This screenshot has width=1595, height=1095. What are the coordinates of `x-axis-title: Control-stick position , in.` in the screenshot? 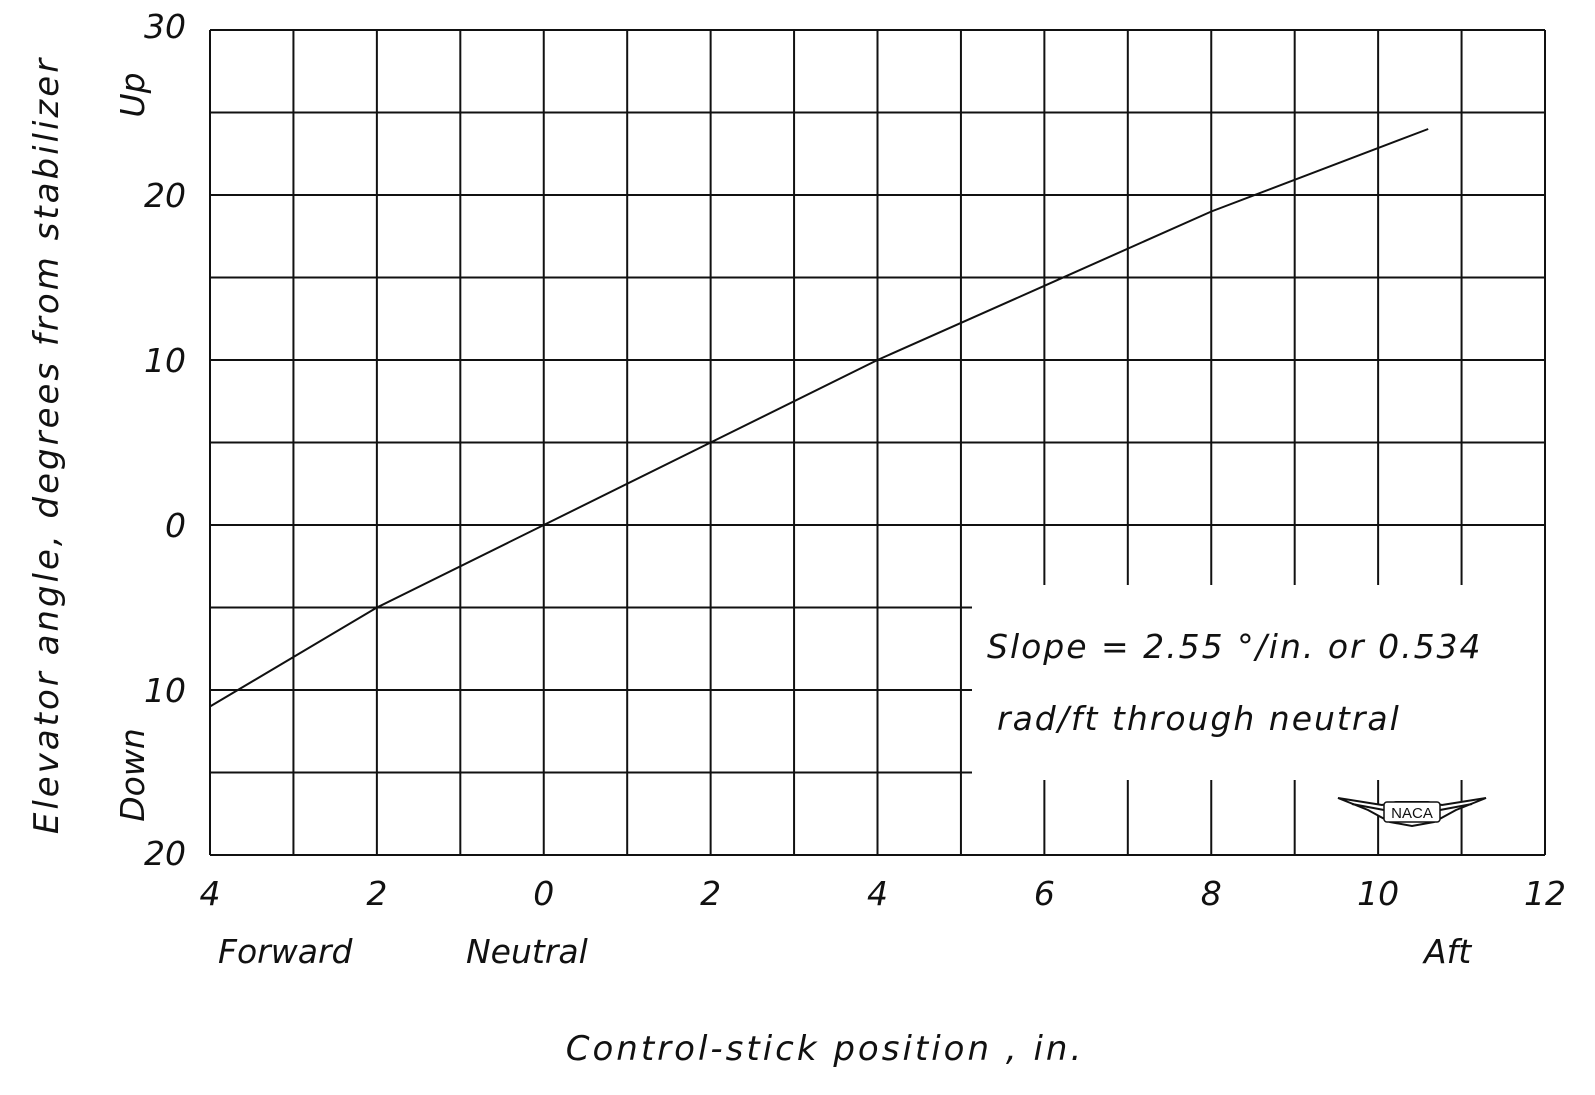 It's located at (825, 1049).